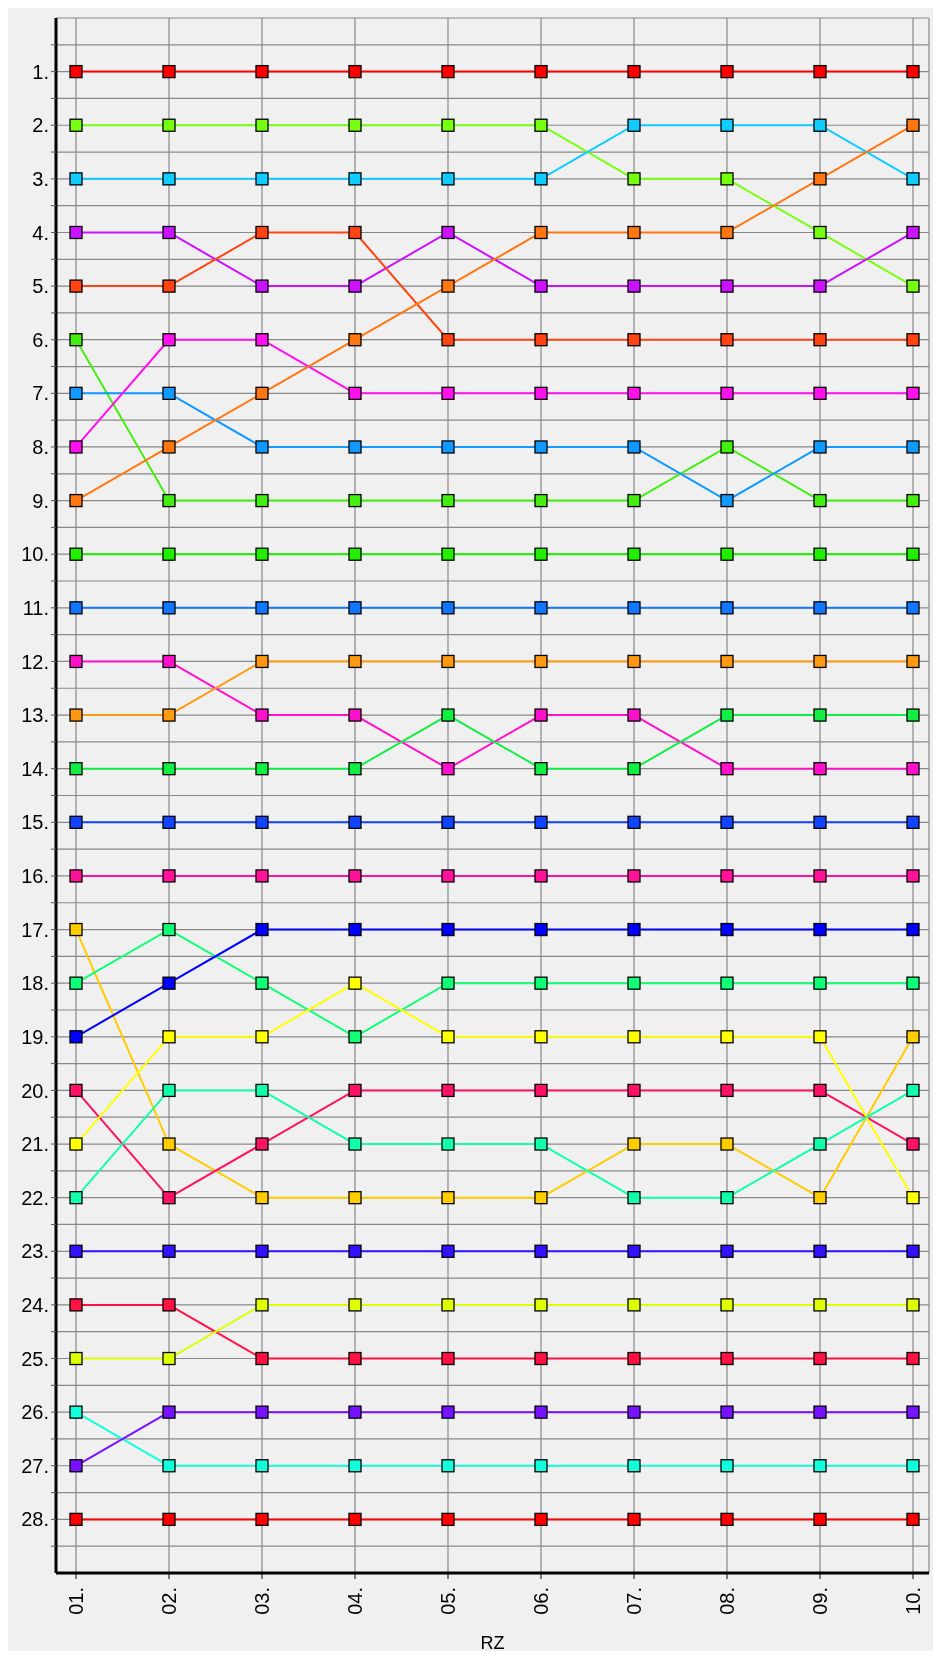  I want to click on y-tick-label: 18., so click(35, 983).